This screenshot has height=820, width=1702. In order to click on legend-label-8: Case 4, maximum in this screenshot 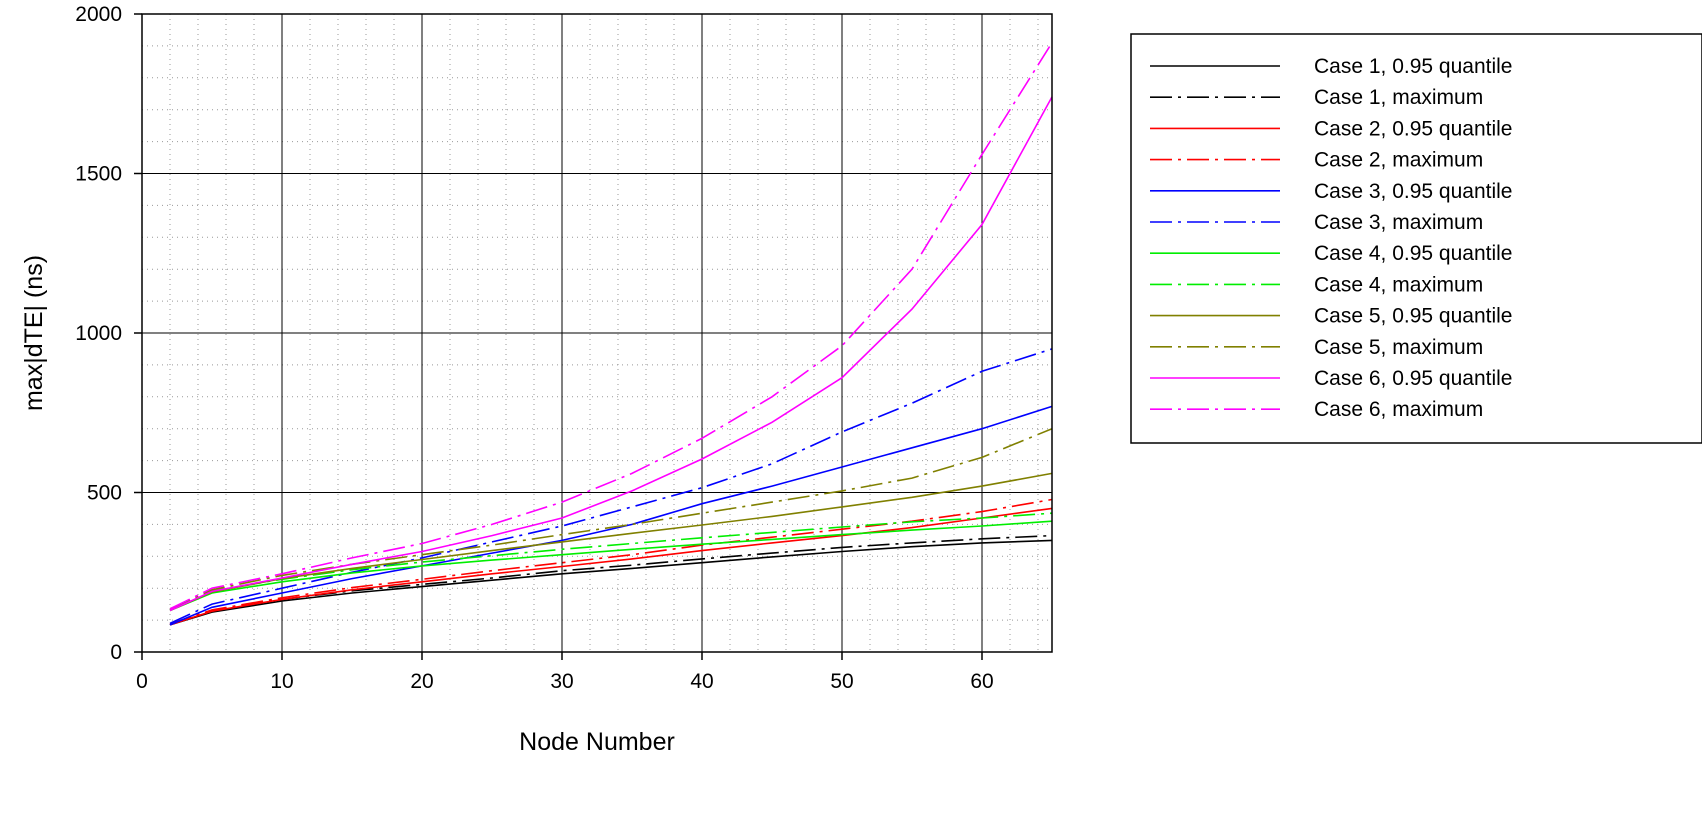, I will do `click(1398, 284)`.